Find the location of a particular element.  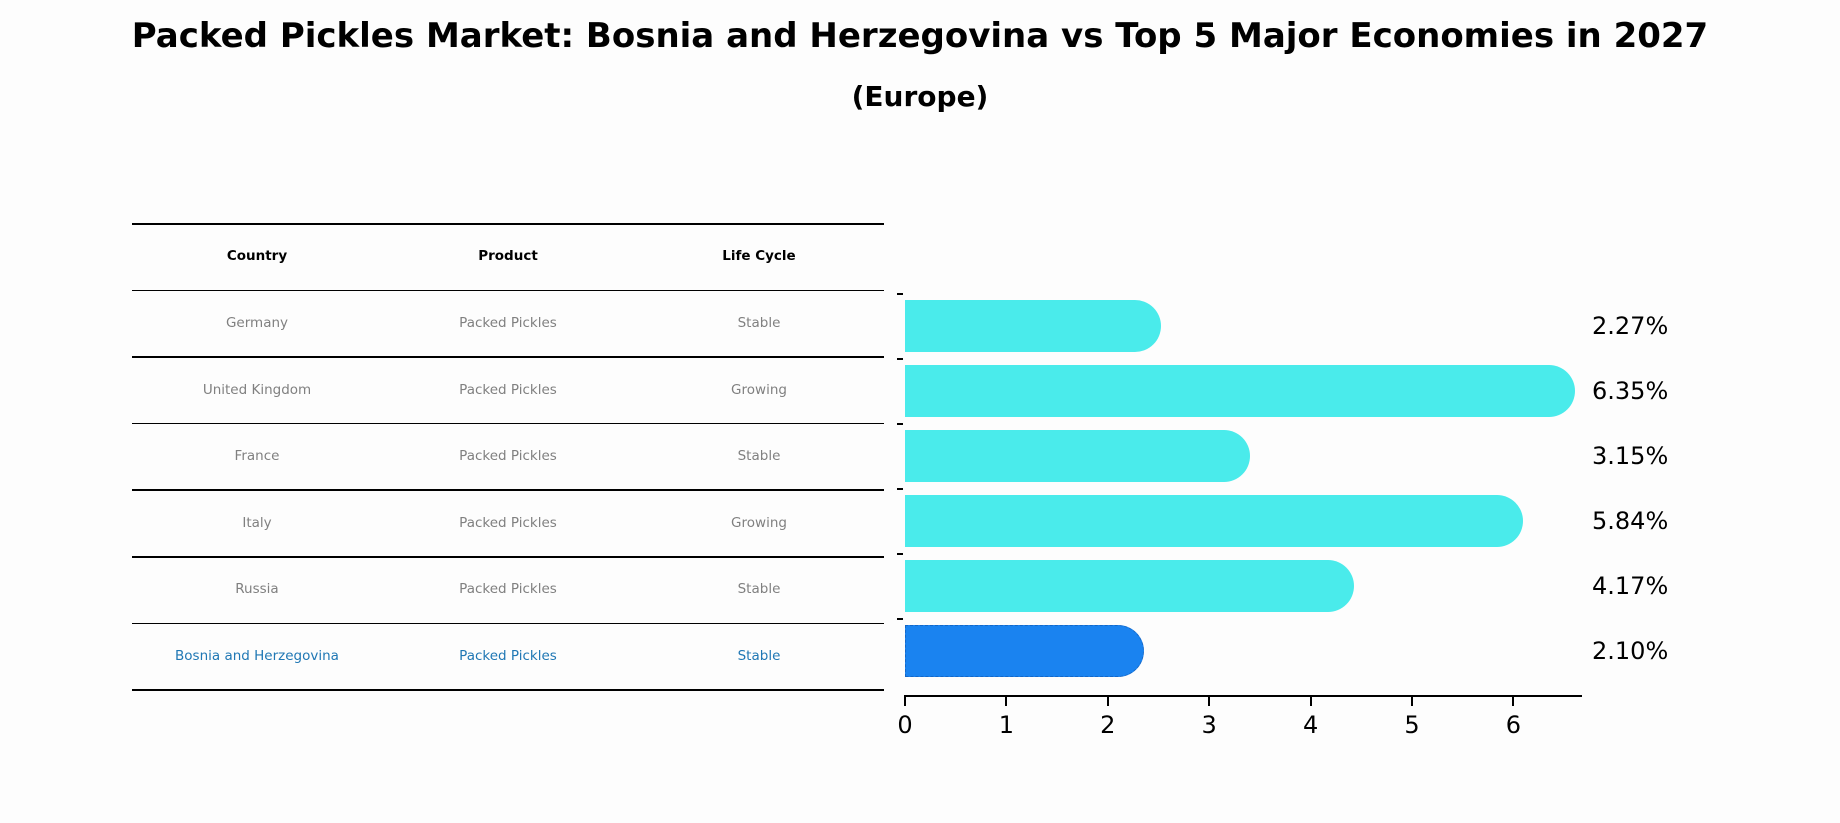

table-cell: France is located at coordinates (257, 456).